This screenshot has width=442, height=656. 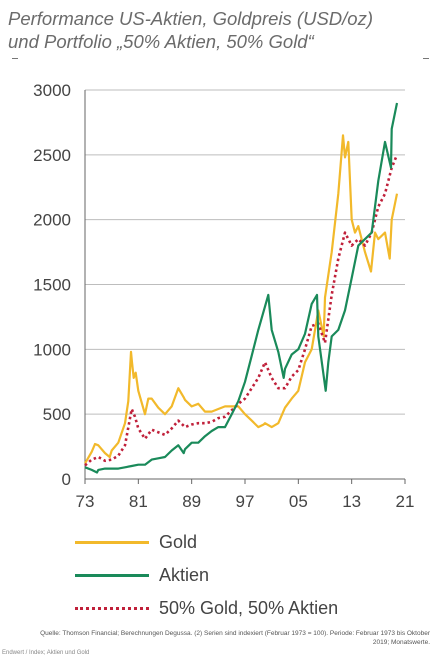 I want to click on x-tick-label: 05, so click(x=298, y=501).